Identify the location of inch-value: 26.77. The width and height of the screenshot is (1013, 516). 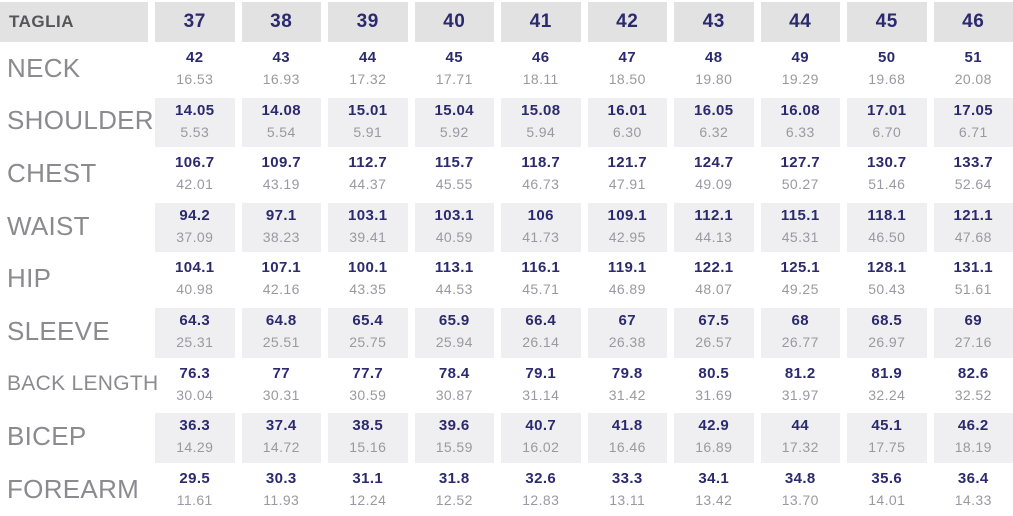
(800, 341).